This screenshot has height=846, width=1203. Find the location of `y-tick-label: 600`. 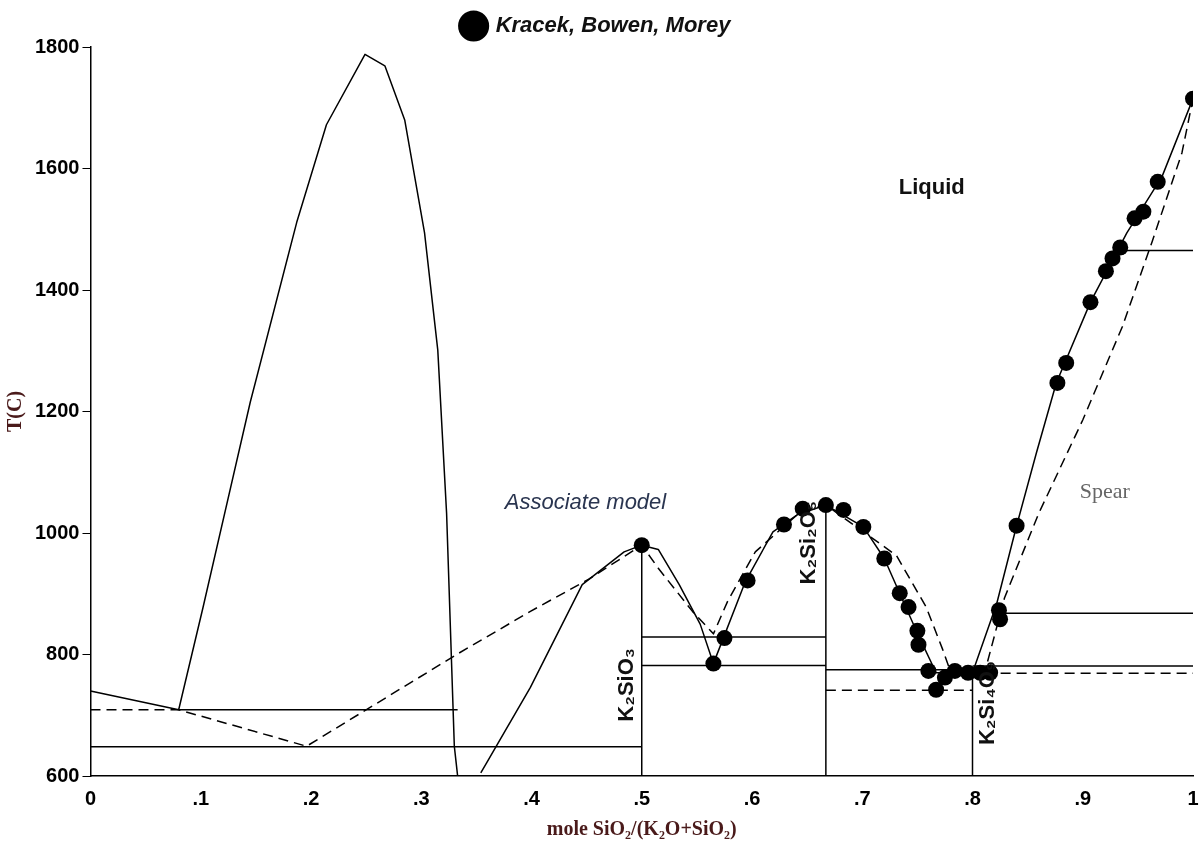

y-tick-label: 600 is located at coordinates (63, 774).